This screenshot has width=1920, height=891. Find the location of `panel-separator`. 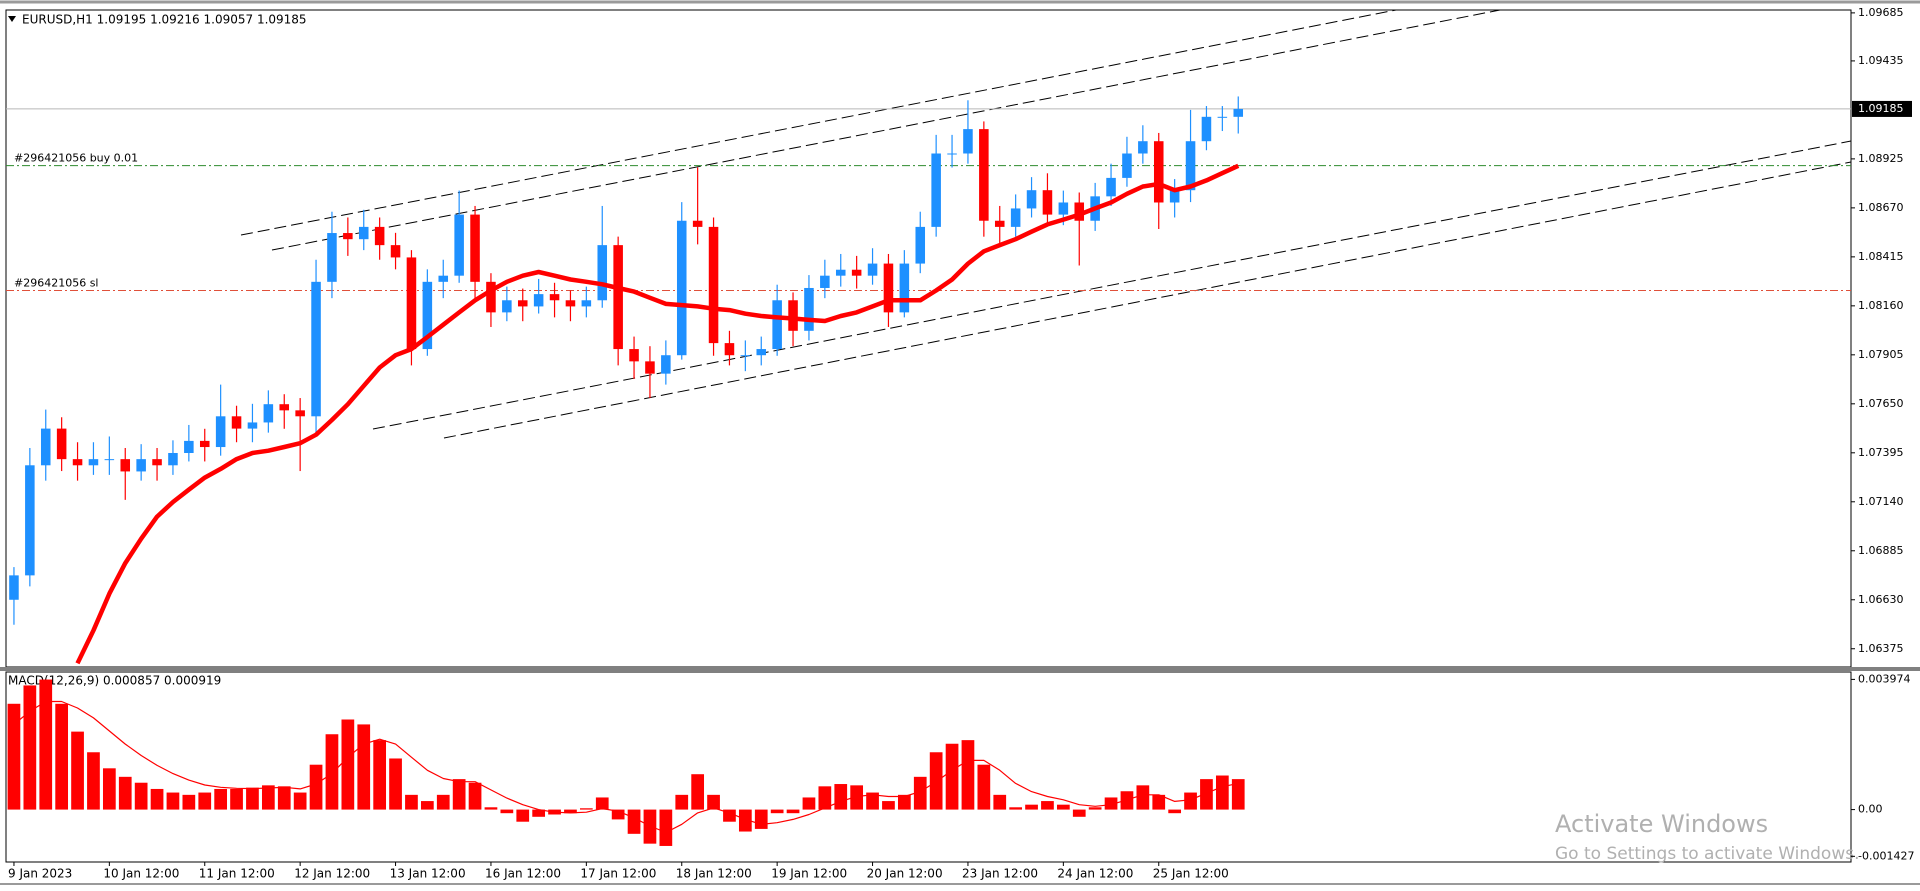

panel-separator is located at coordinates (960, 669).